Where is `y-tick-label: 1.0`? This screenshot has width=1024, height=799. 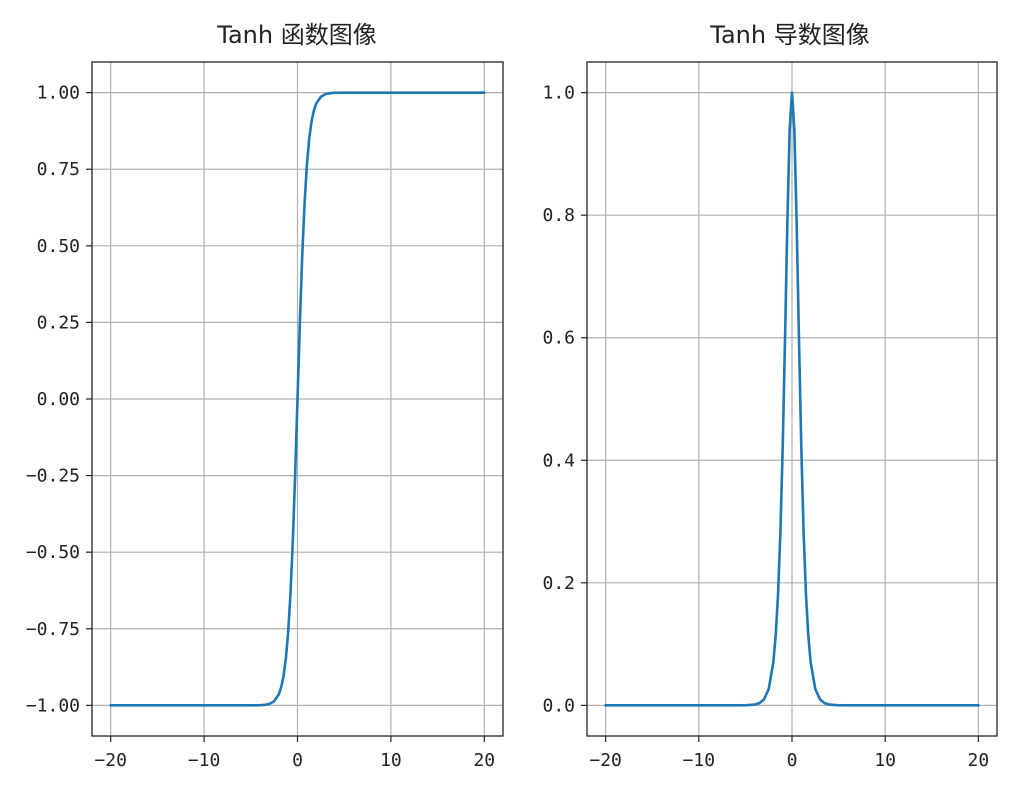 y-tick-label: 1.0 is located at coordinates (558, 93).